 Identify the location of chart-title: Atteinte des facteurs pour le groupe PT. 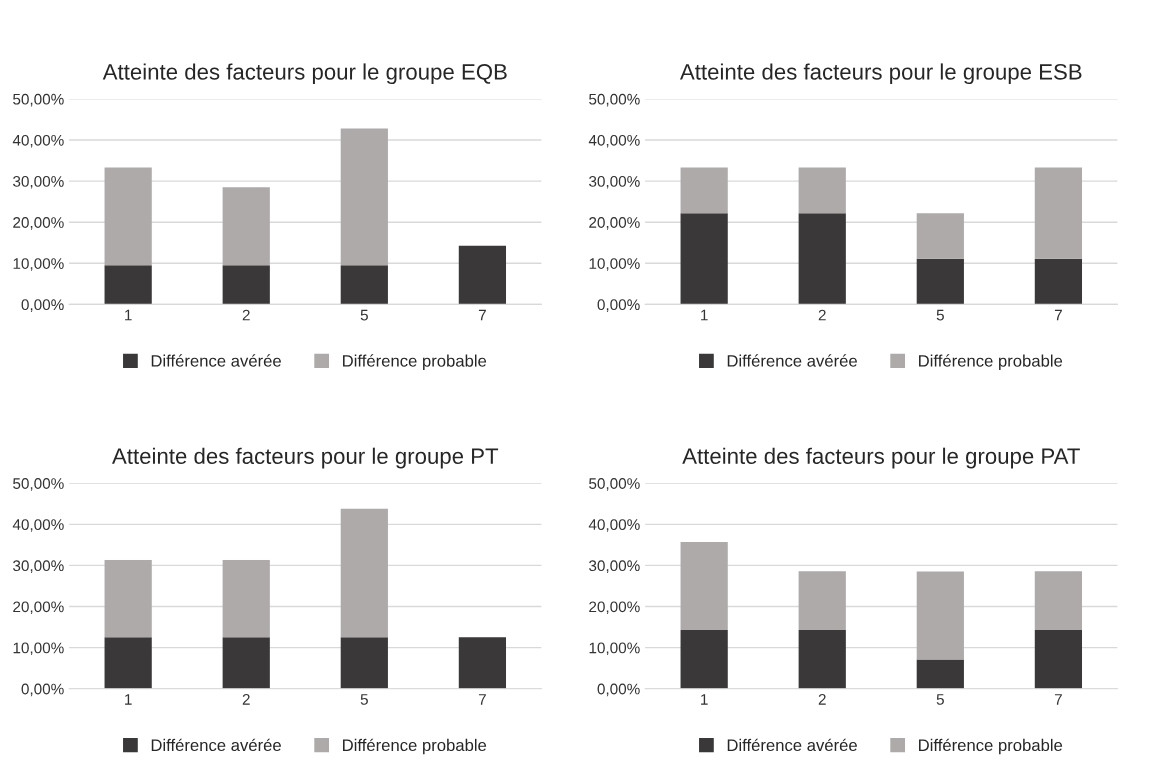
(305, 458).